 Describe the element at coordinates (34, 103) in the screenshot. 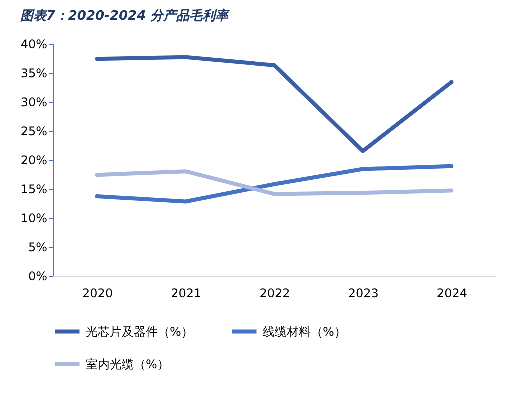

I see `y-tick-label: 30%` at that location.